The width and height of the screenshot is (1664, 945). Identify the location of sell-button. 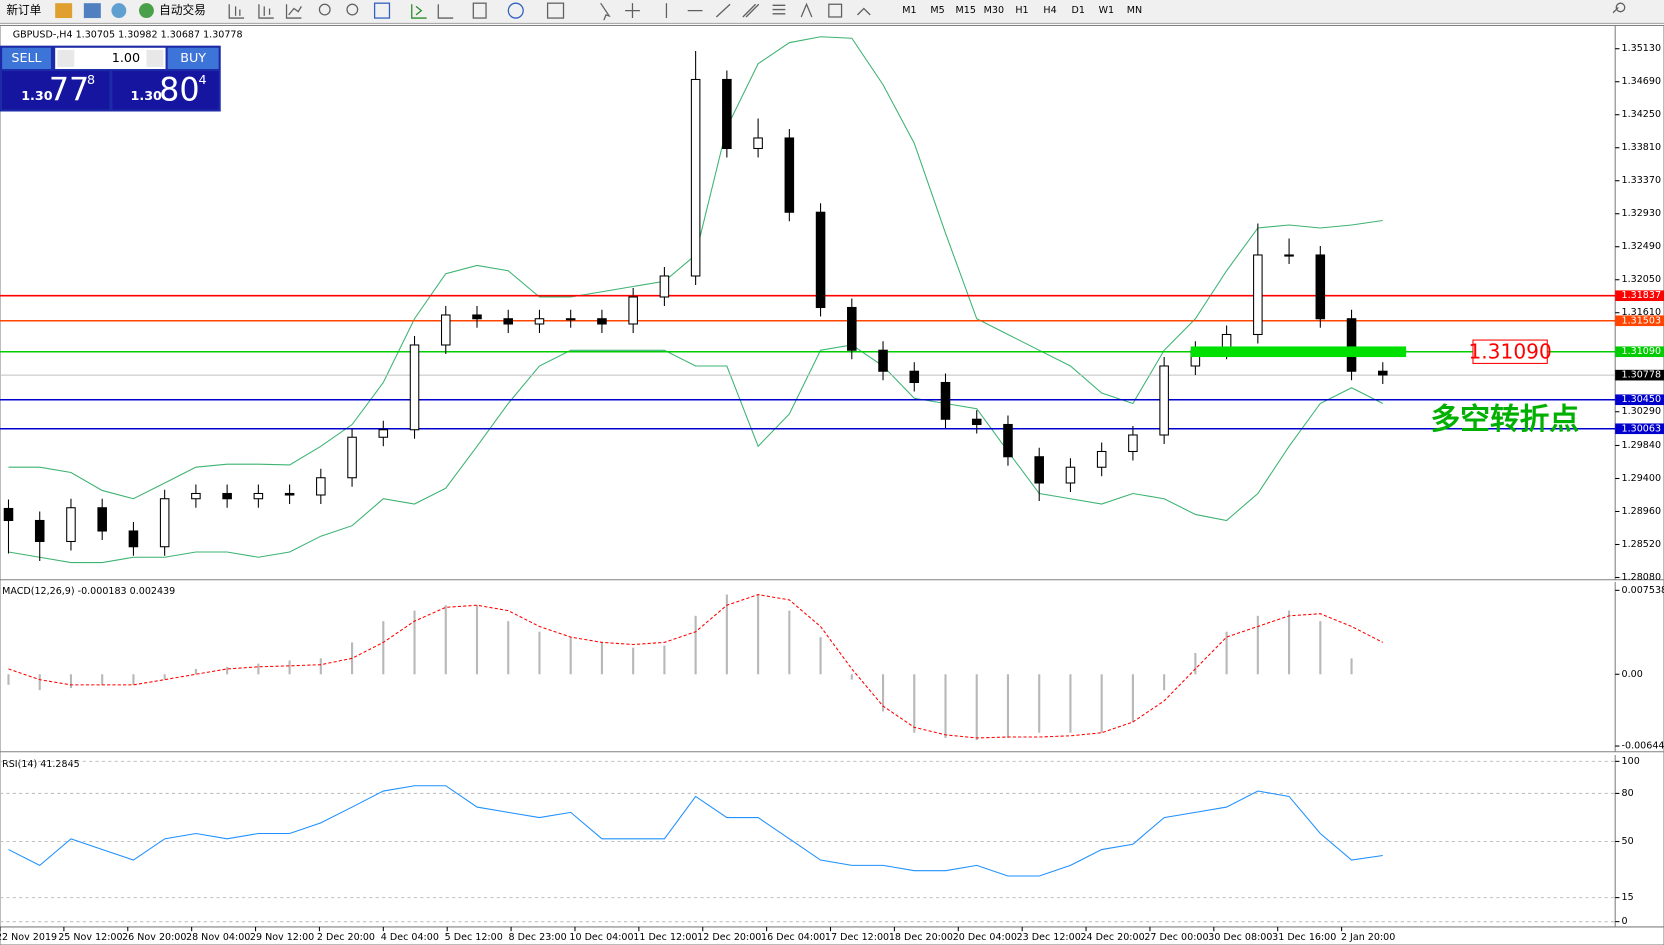
(26, 58).